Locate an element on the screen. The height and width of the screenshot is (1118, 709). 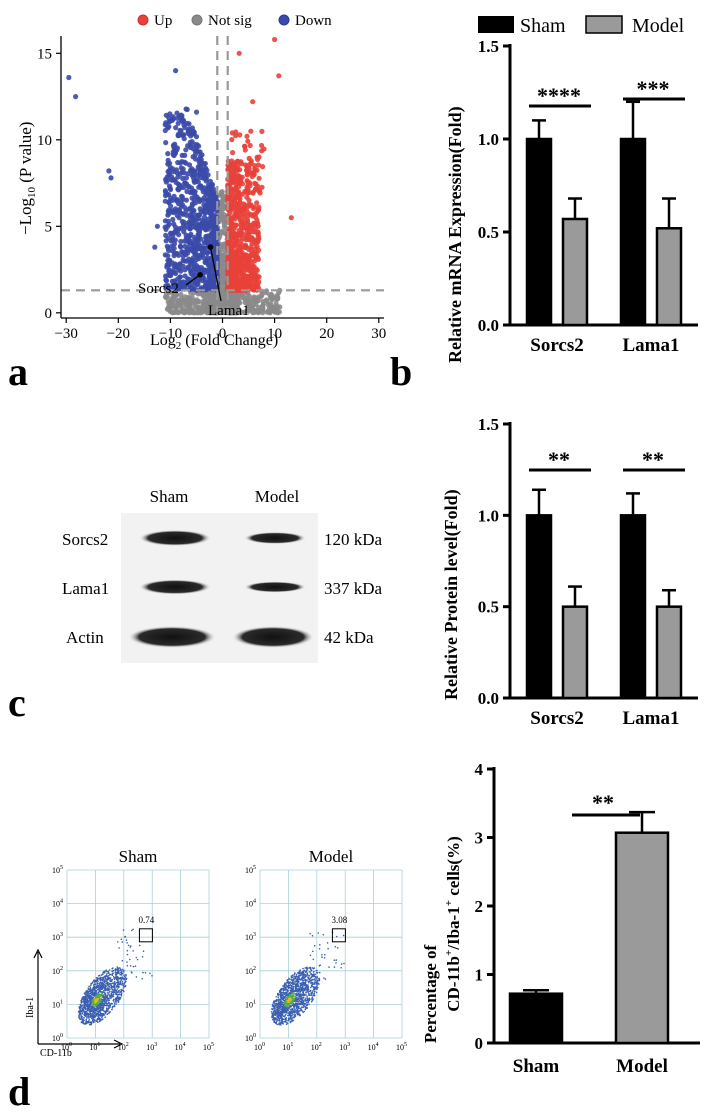
y-tick-label: 1.5 is located at coordinates (488, 424).